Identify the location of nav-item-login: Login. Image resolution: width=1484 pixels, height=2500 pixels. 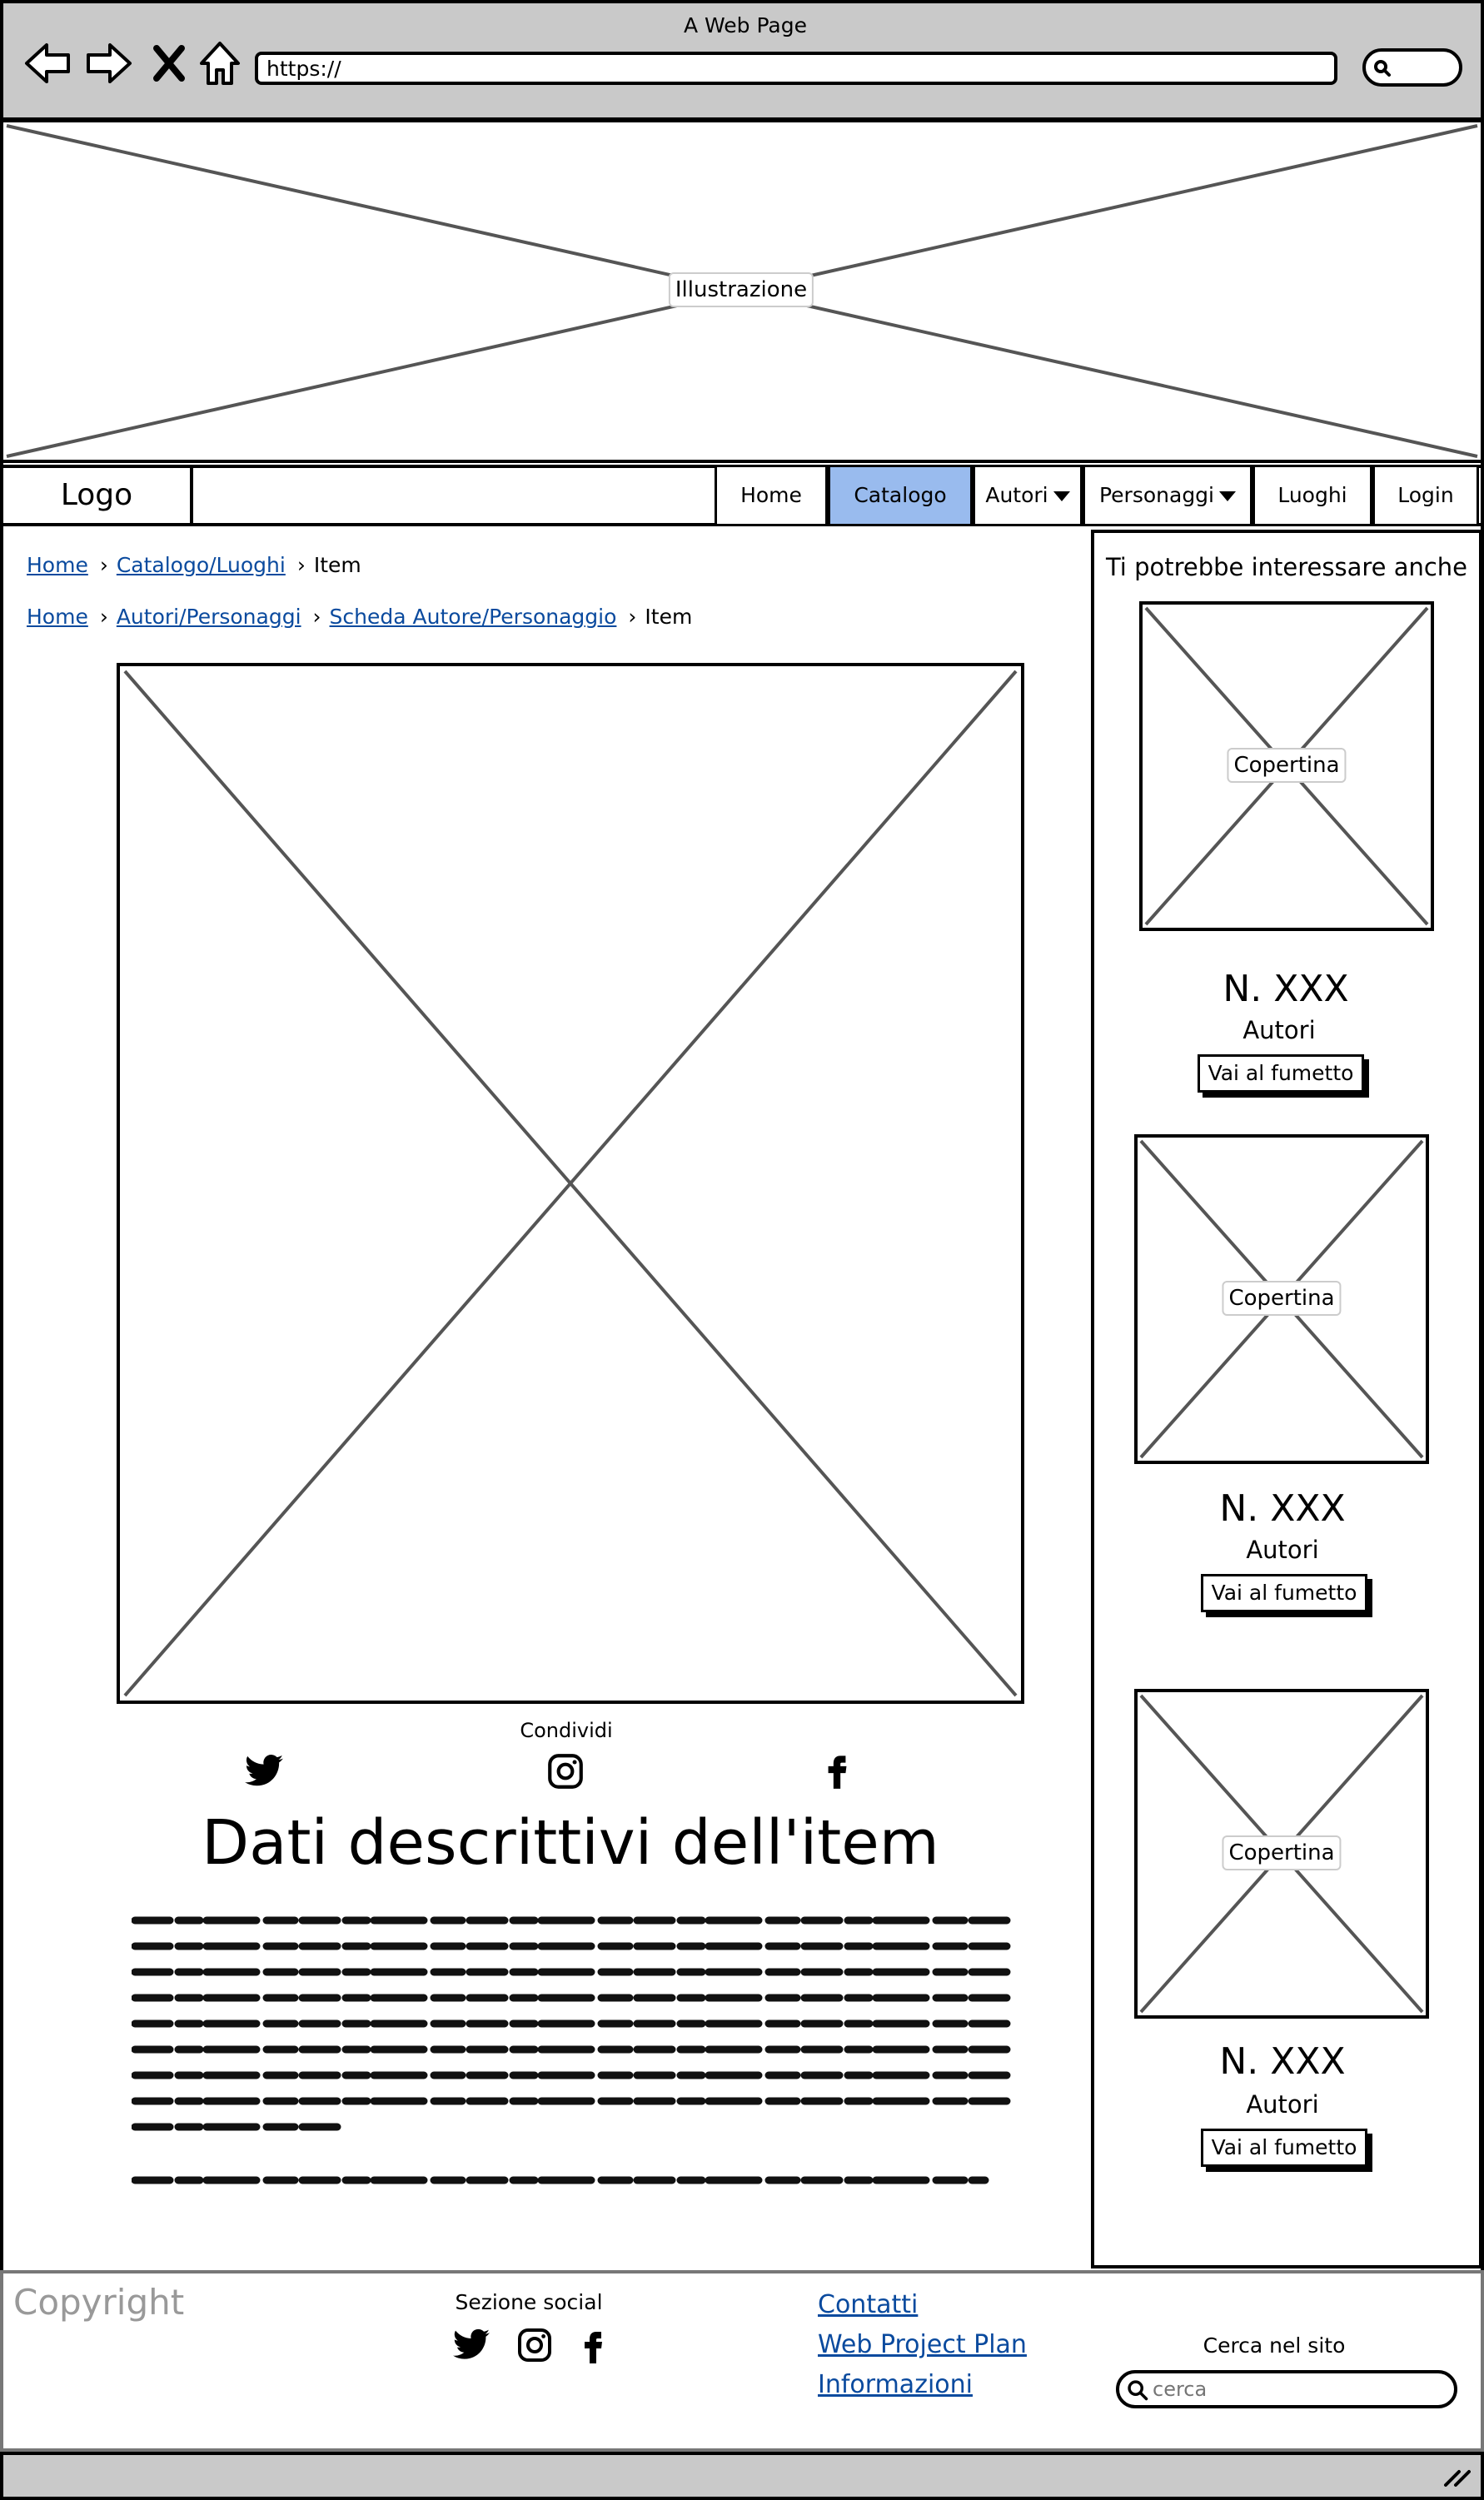
(1425, 495).